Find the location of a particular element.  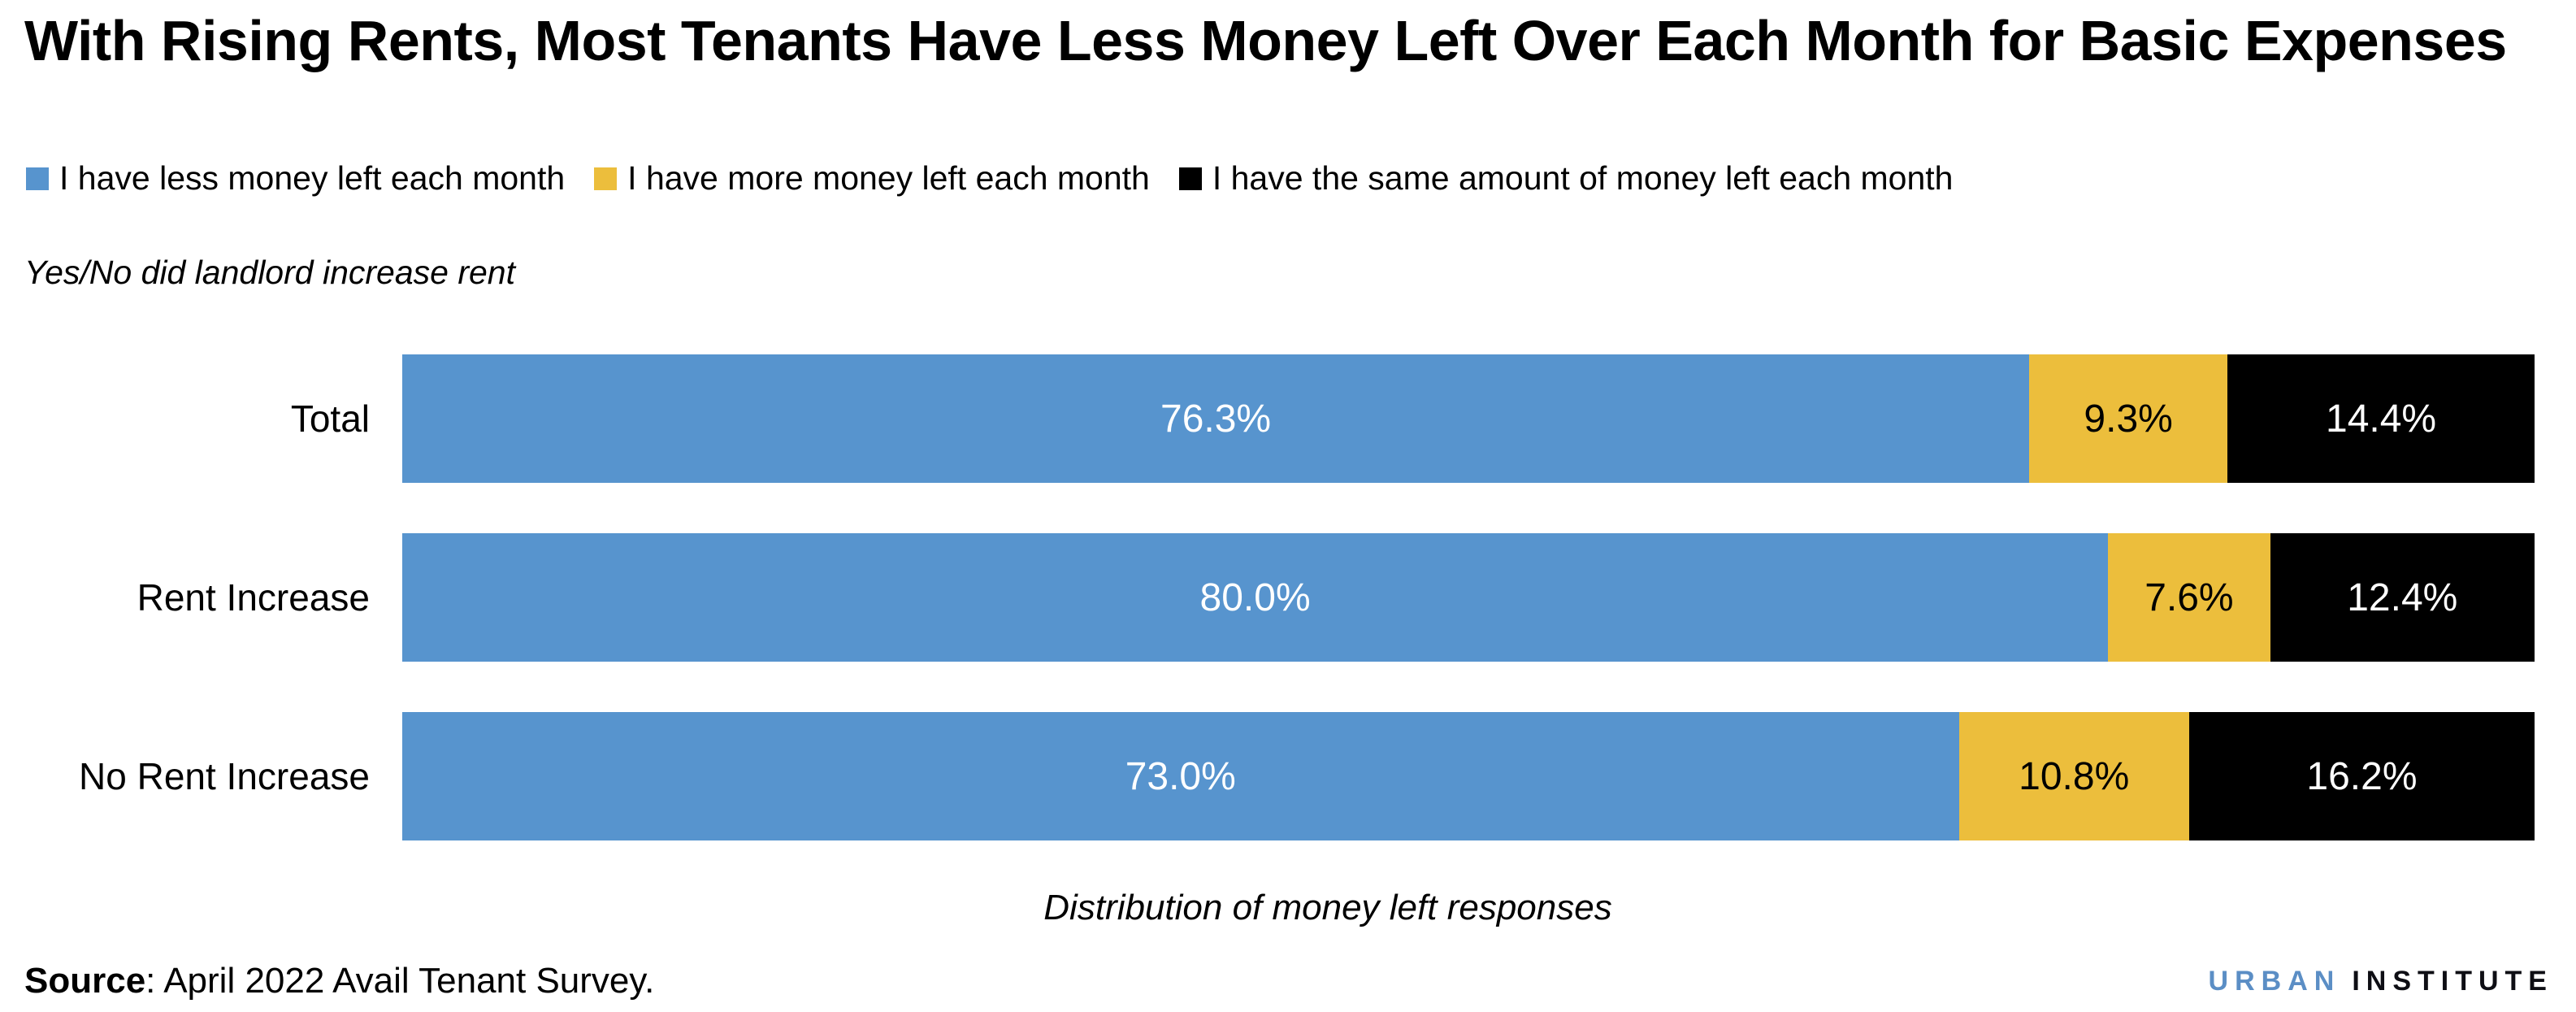

bar-segment: 9.3% is located at coordinates (2128, 418).